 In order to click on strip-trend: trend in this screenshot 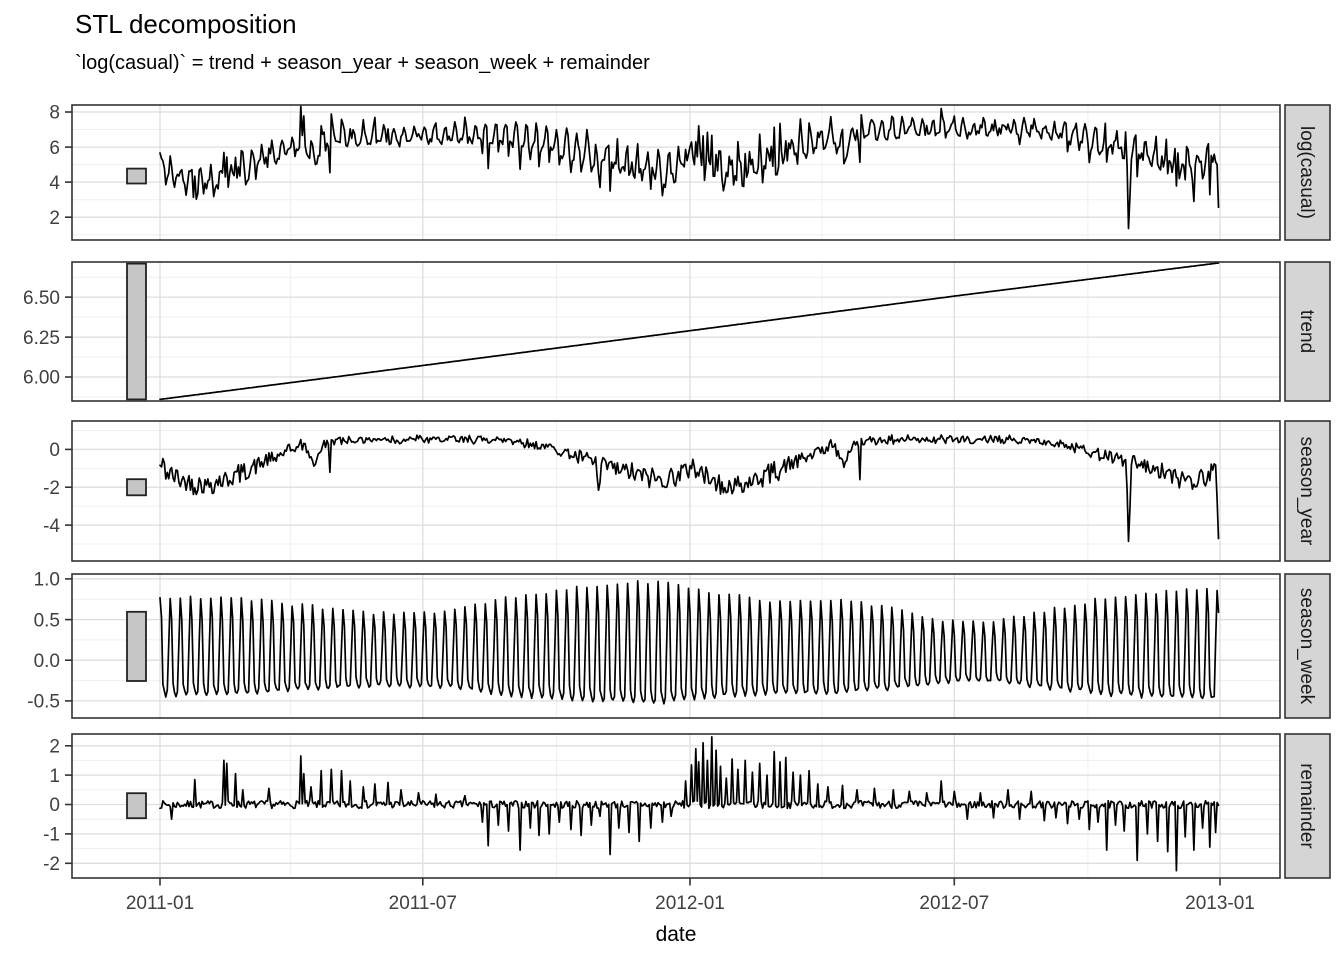, I will do `click(1307, 331)`.